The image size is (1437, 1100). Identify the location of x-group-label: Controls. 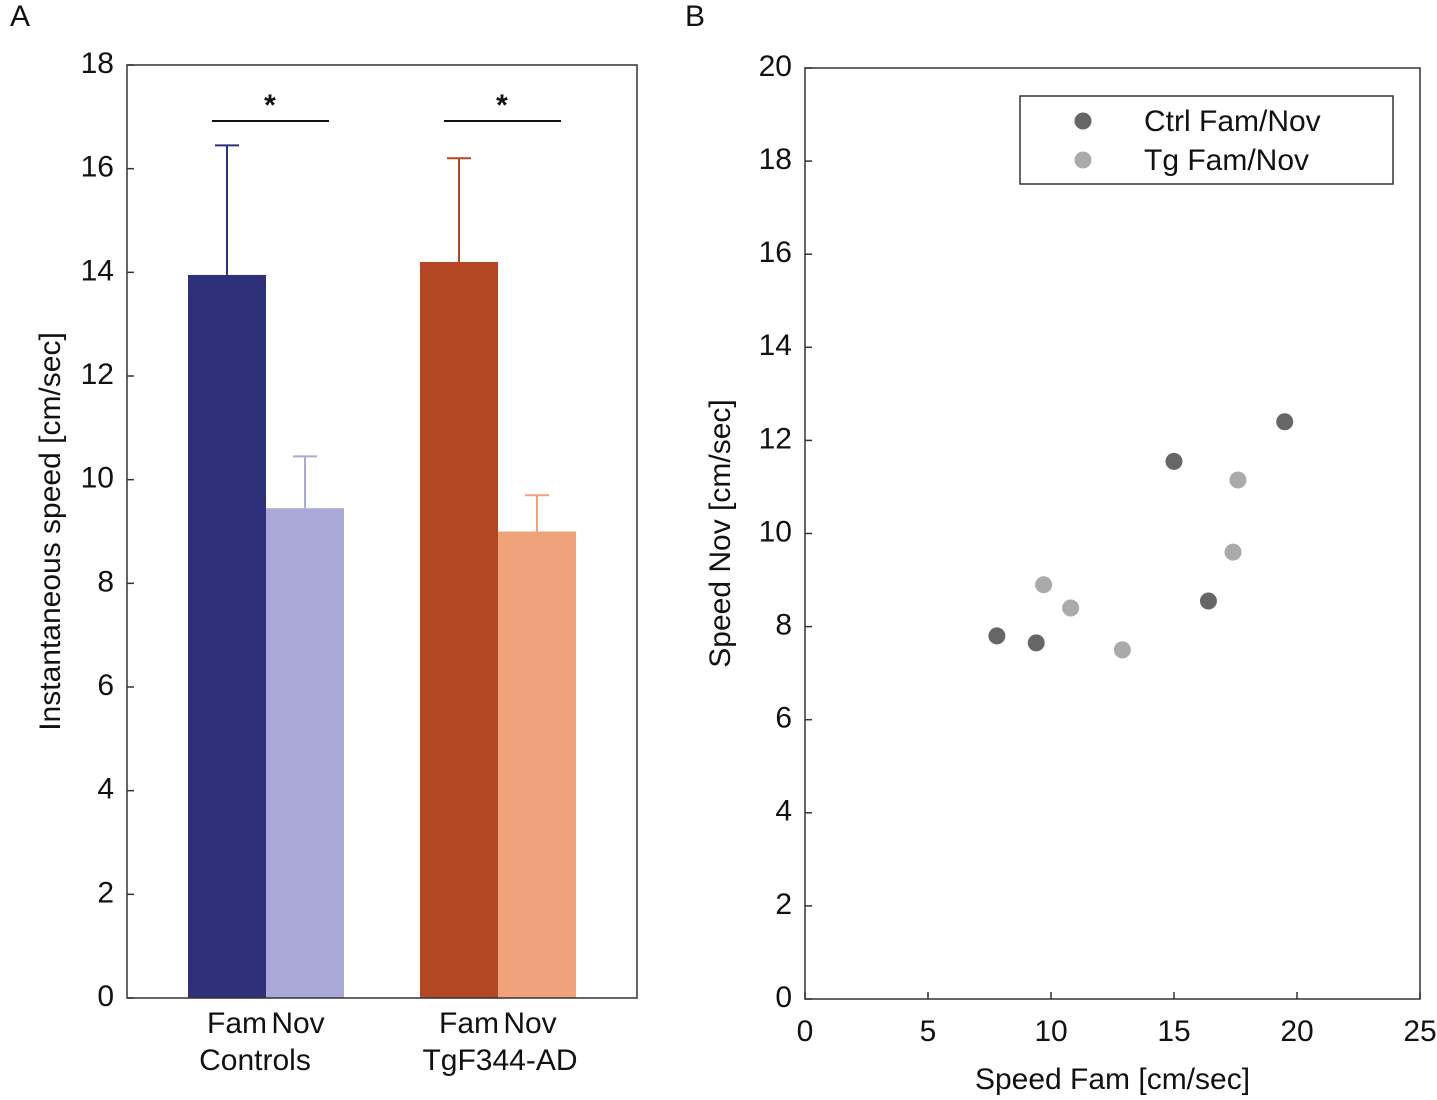
(255, 1060).